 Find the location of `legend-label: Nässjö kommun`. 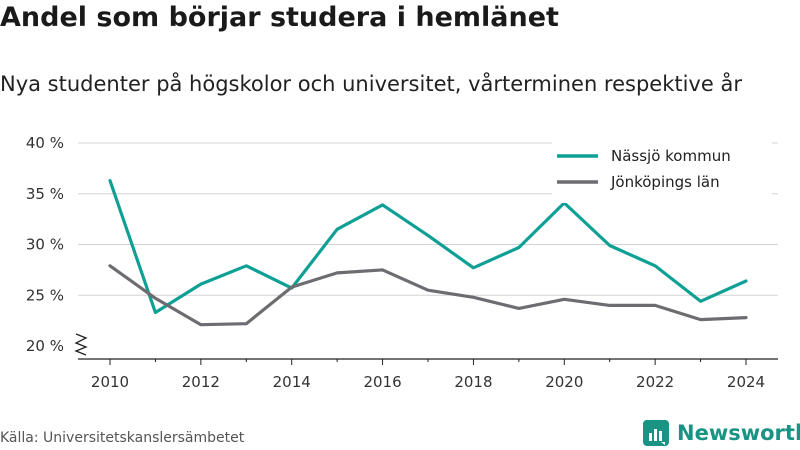

legend-label: Nässjö kommun is located at coordinates (671, 156).